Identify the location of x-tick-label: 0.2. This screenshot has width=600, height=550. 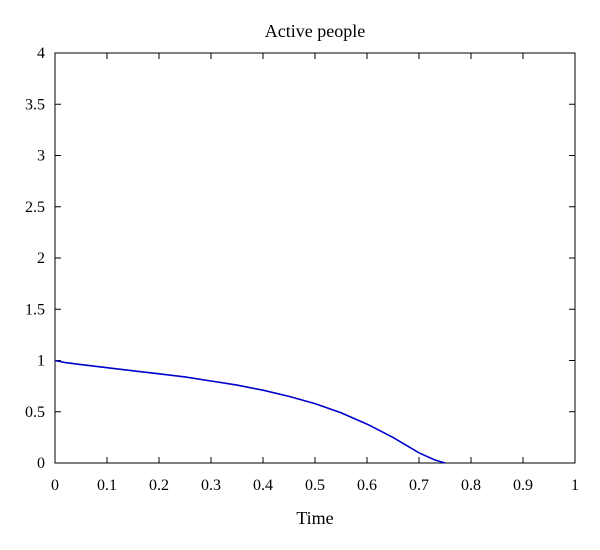
(159, 485).